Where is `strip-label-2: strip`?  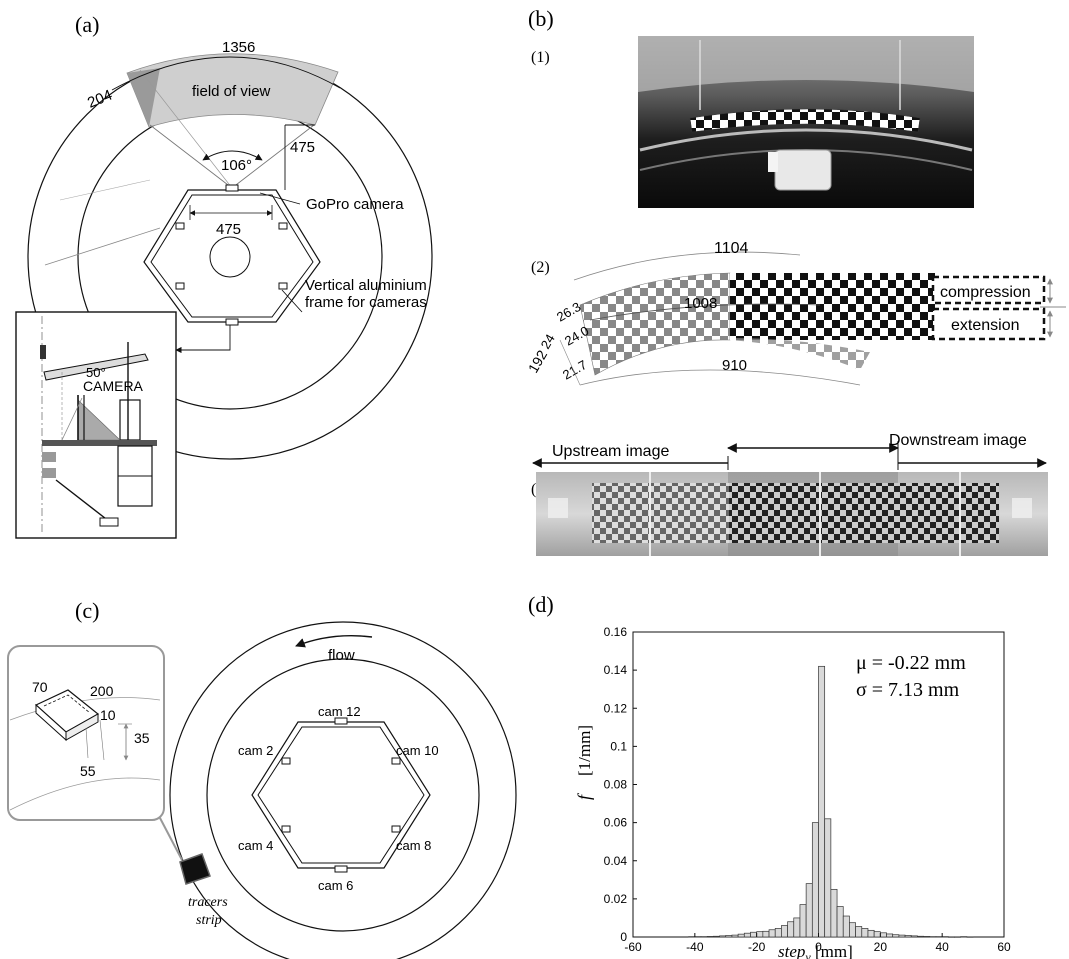
strip-label-2: strip is located at coordinates (209, 920).